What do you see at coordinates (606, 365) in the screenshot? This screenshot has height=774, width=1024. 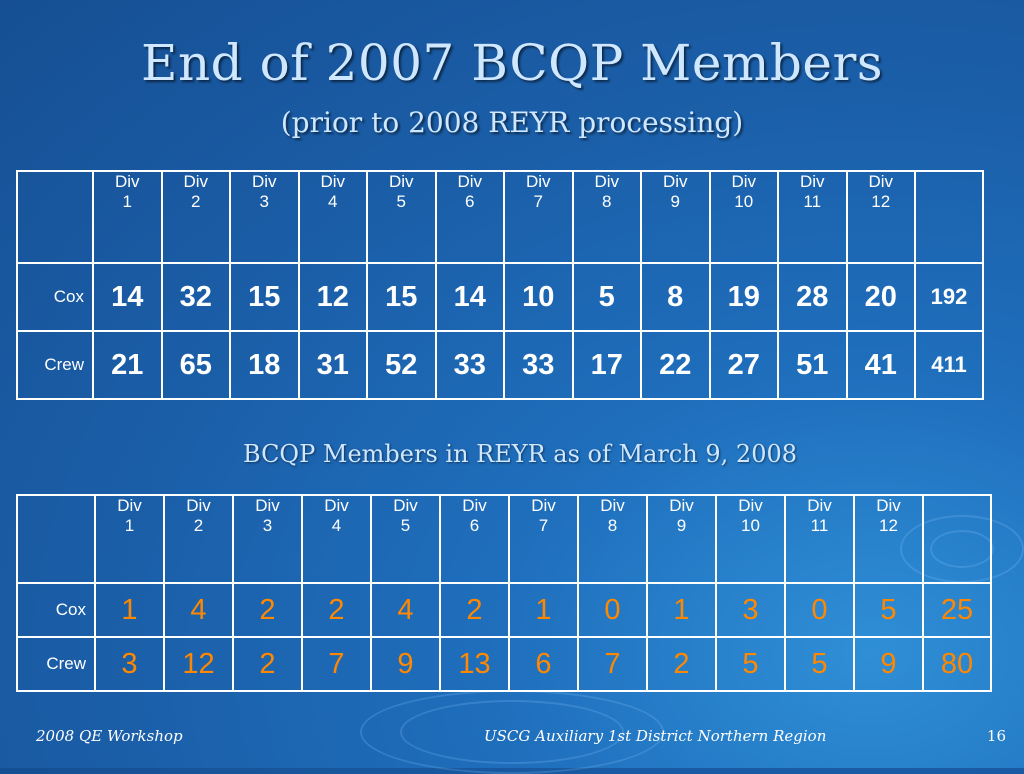 I see `table-cell: 17` at bounding box center [606, 365].